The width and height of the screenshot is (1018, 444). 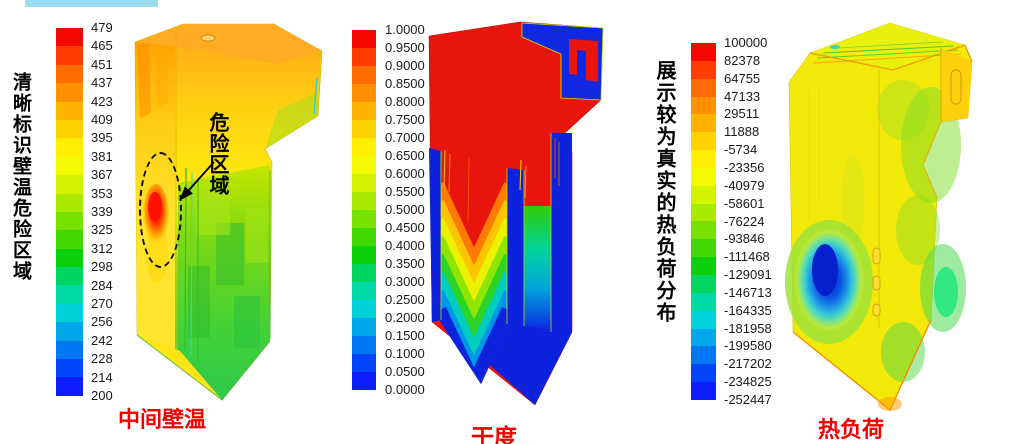 I want to click on side-caption-wall-temp: 清晰标识壁温危险区域, so click(x=21, y=177).